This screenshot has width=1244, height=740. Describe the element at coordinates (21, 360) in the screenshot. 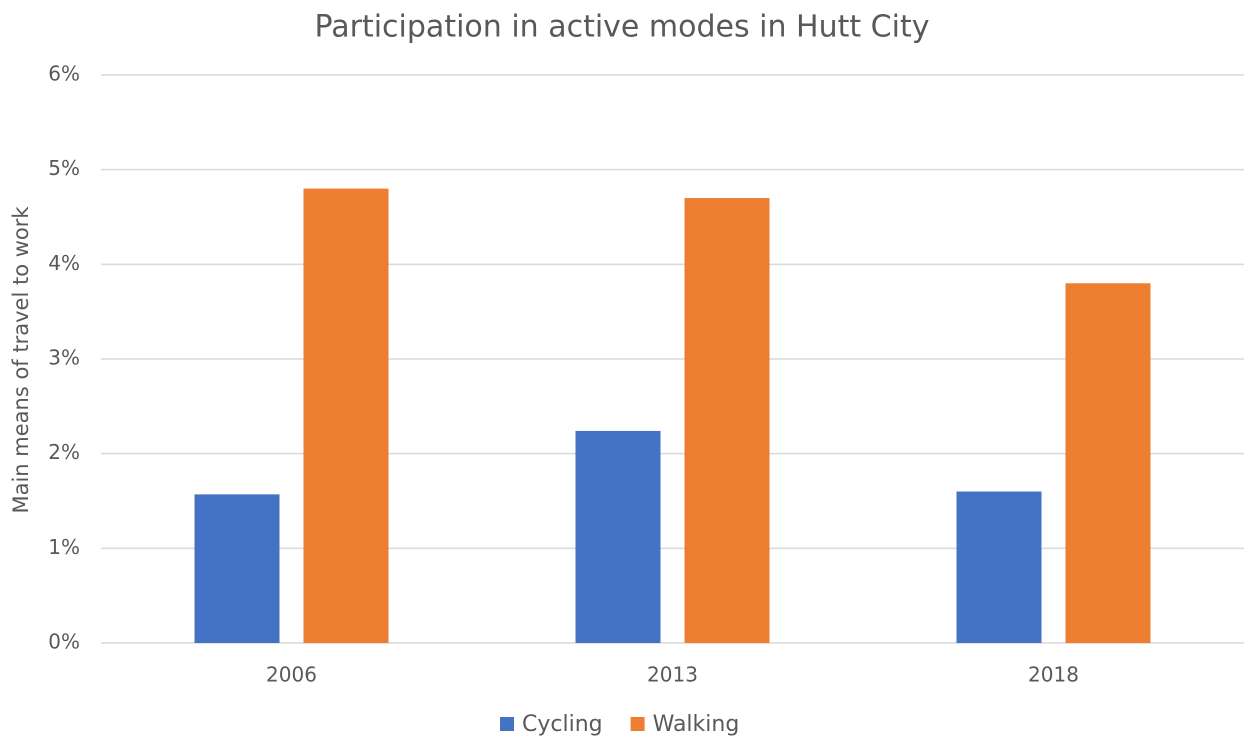

I see `y-axis-title: Main means of travel to work` at that location.